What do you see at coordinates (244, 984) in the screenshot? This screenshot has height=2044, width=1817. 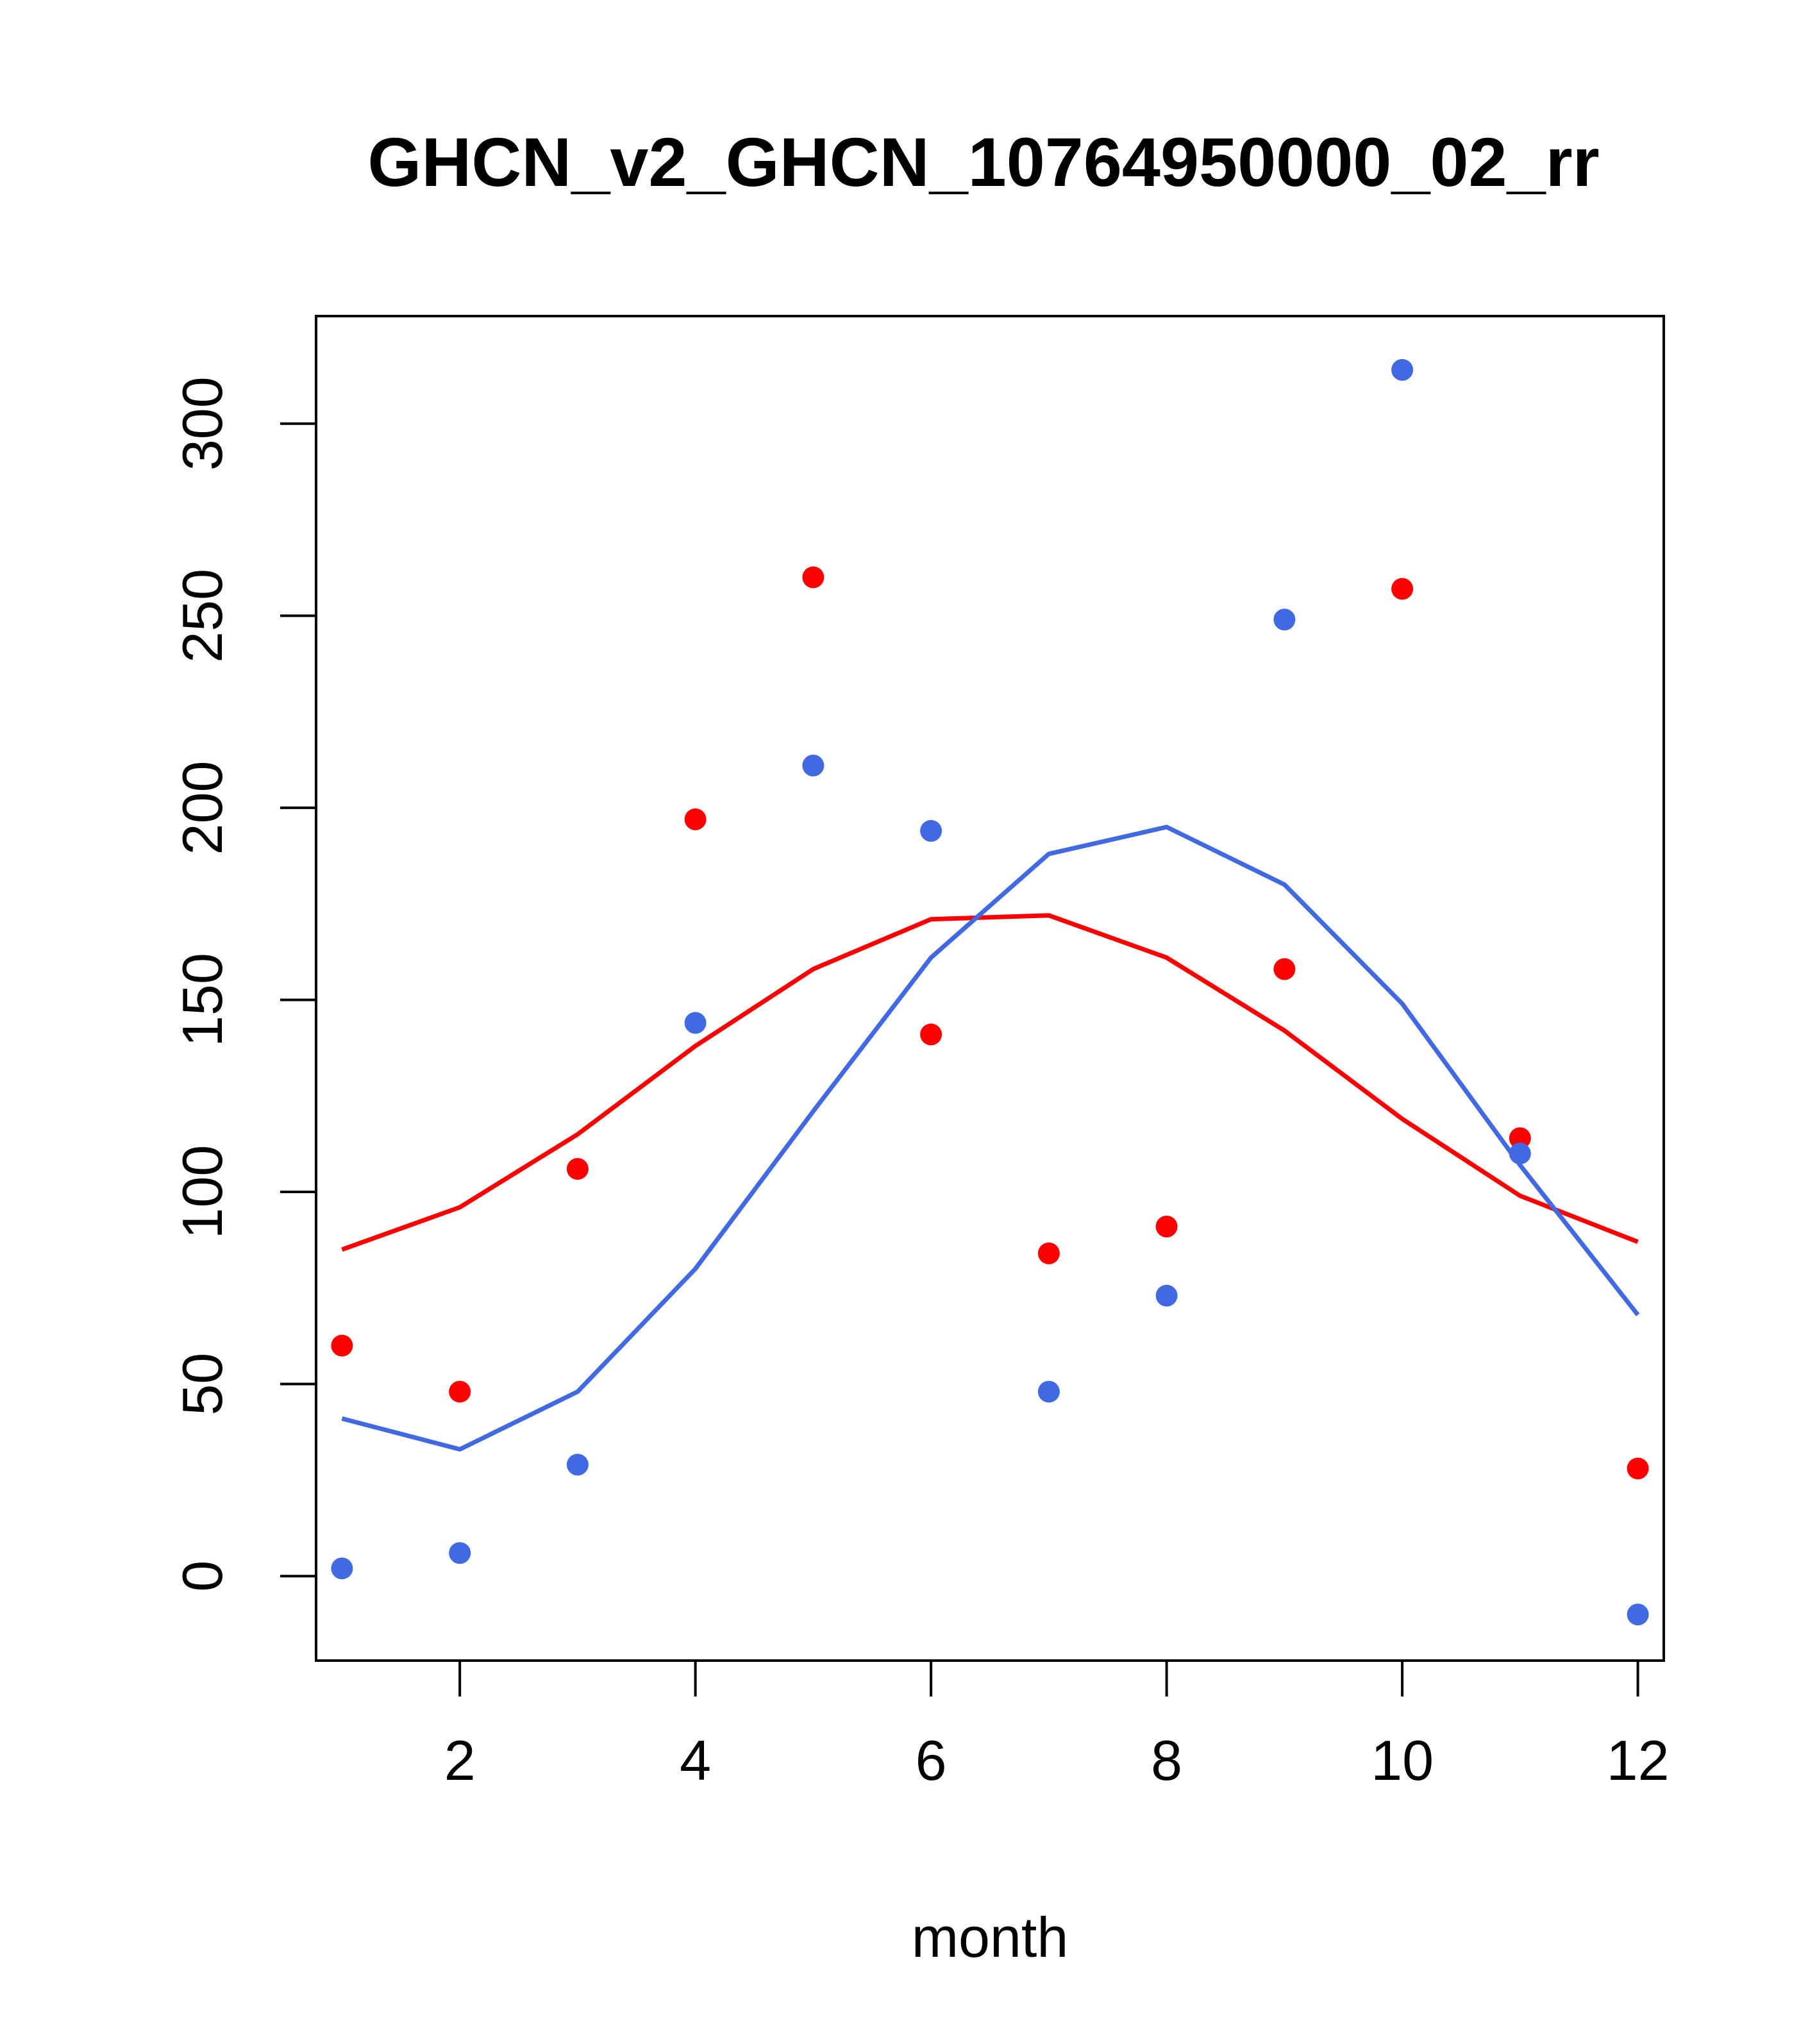 I see `y-axis: 0 50 100 150 200 250 300` at bounding box center [244, 984].